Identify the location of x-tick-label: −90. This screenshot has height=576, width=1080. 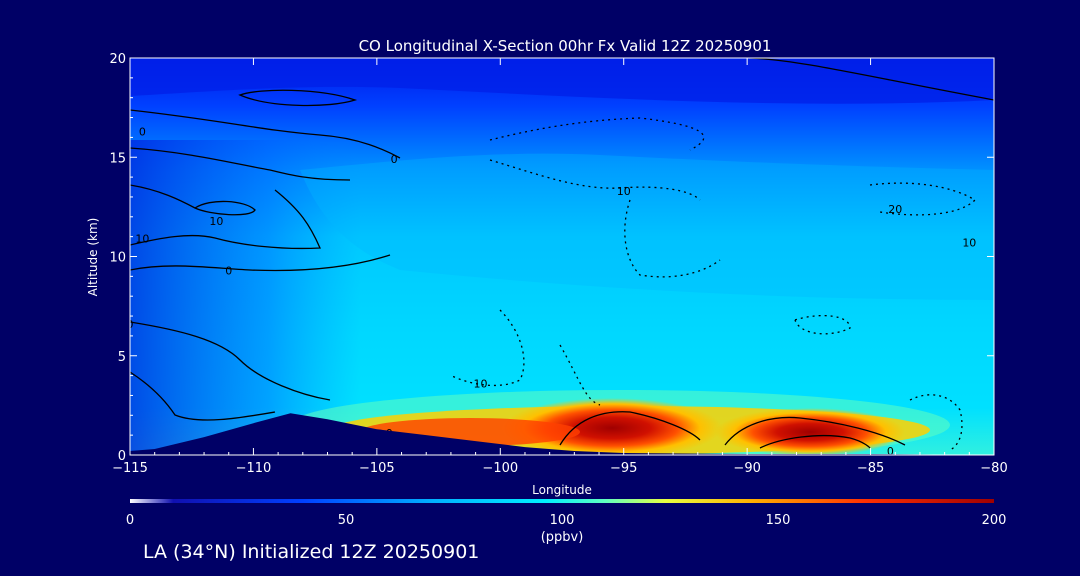
(746, 468).